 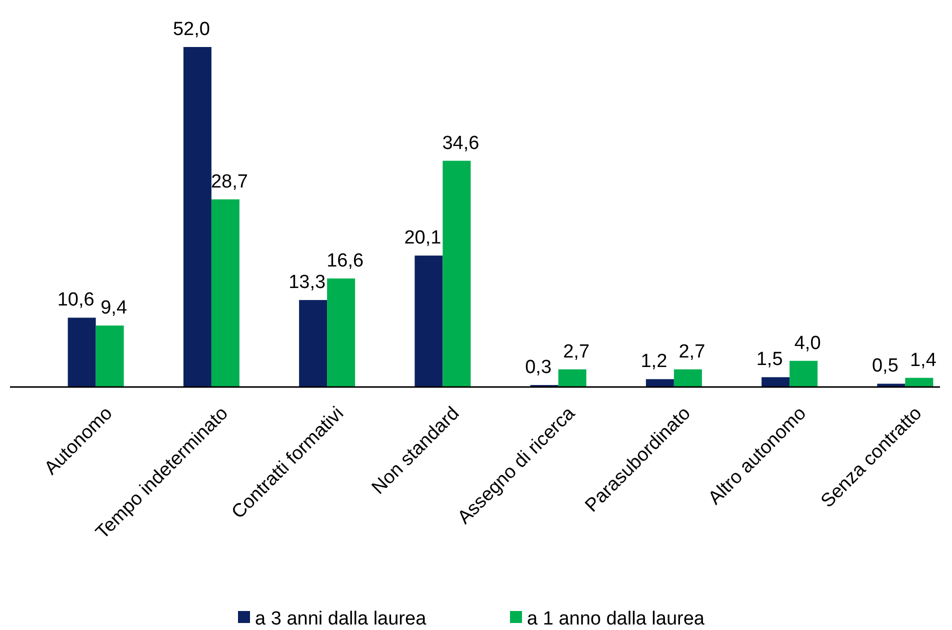 What do you see at coordinates (923, 360) in the screenshot?
I see `data-label: 1,4` at bounding box center [923, 360].